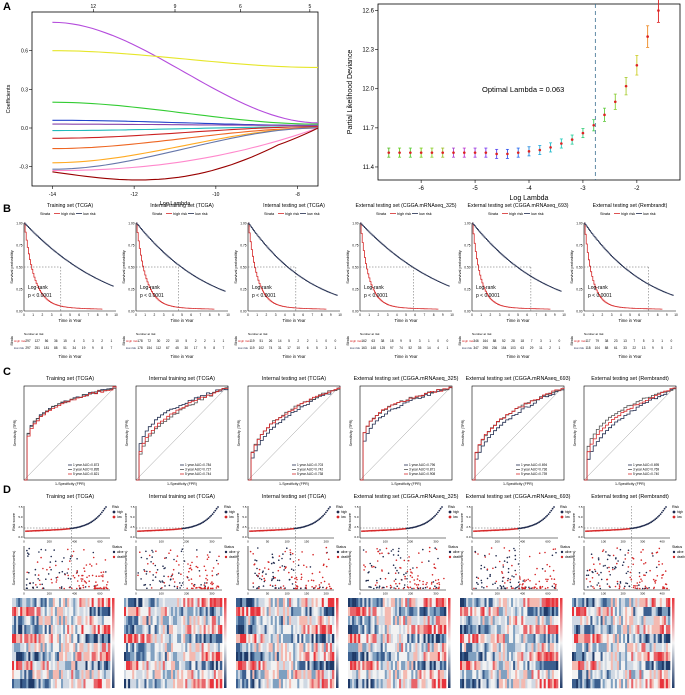  Describe the element at coordinates (364, 341) in the screenshot. I see `km-table-cell-high: 162` at that location.